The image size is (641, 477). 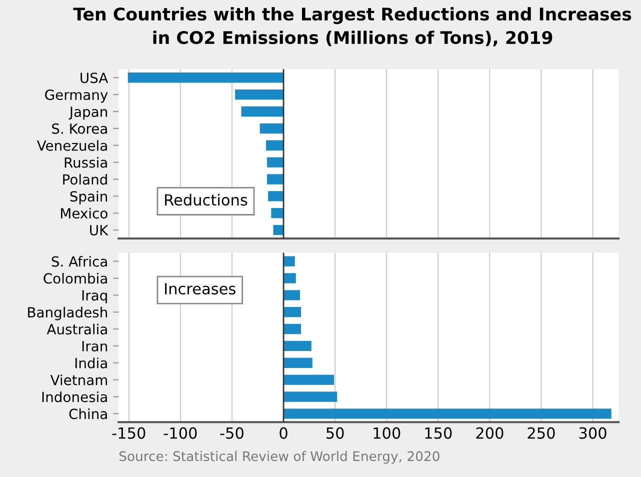 What do you see at coordinates (94, 78) in the screenshot?
I see `y-tick-label: USA` at bounding box center [94, 78].